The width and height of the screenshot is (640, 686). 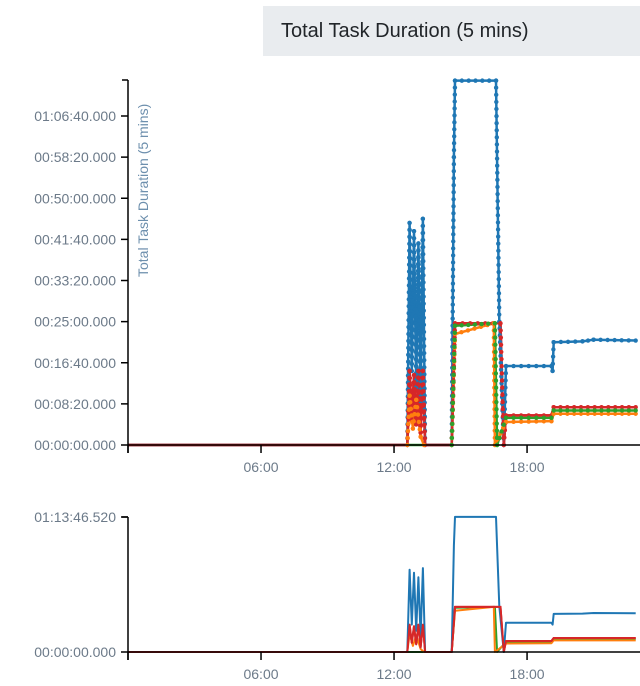 What do you see at coordinates (382, 629) in the screenshot?
I see `series-line-red-top` at bounding box center [382, 629].